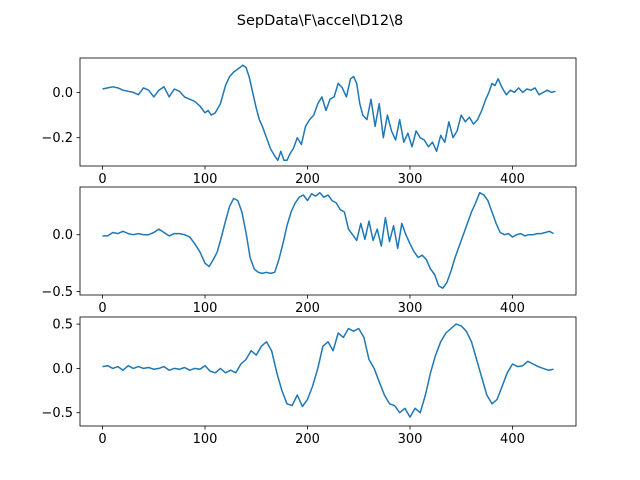 This screenshot has height=480, width=640. What do you see at coordinates (62, 325) in the screenshot?
I see `y-tick-label: 0.5` at bounding box center [62, 325].